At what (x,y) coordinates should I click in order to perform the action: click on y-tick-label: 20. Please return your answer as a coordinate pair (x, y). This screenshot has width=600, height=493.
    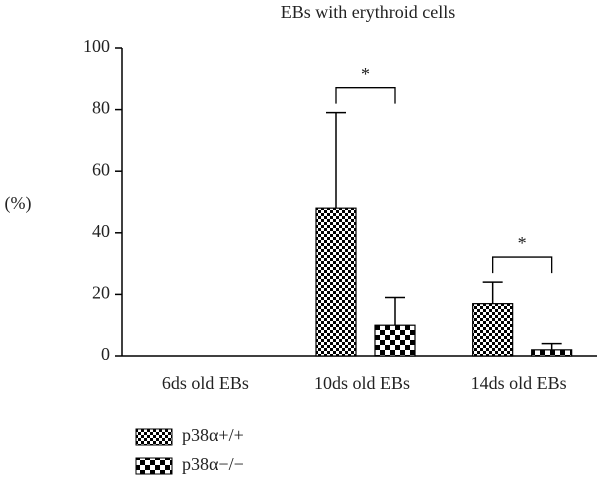
    Looking at the image, I should click on (101, 293).